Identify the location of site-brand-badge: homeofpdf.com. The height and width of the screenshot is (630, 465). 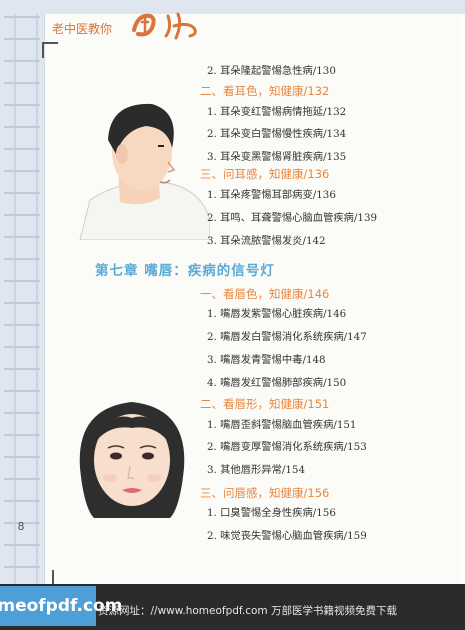
(61, 606).